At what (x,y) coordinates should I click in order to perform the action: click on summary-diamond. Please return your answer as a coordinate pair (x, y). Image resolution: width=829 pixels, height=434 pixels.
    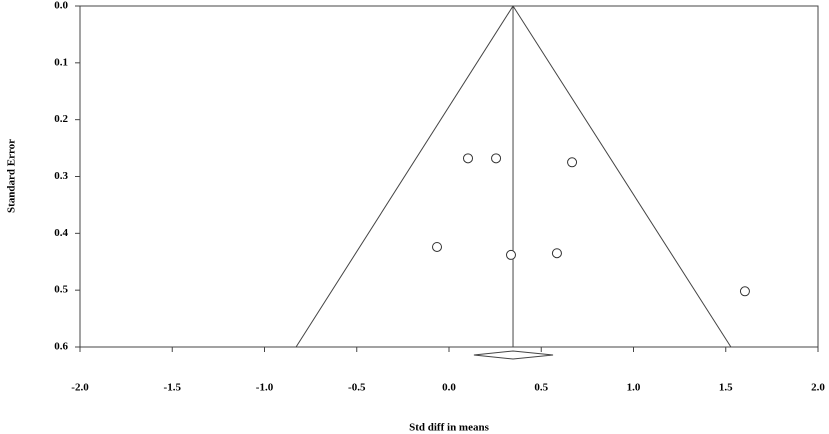
    Looking at the image, I should click on (513, 355).